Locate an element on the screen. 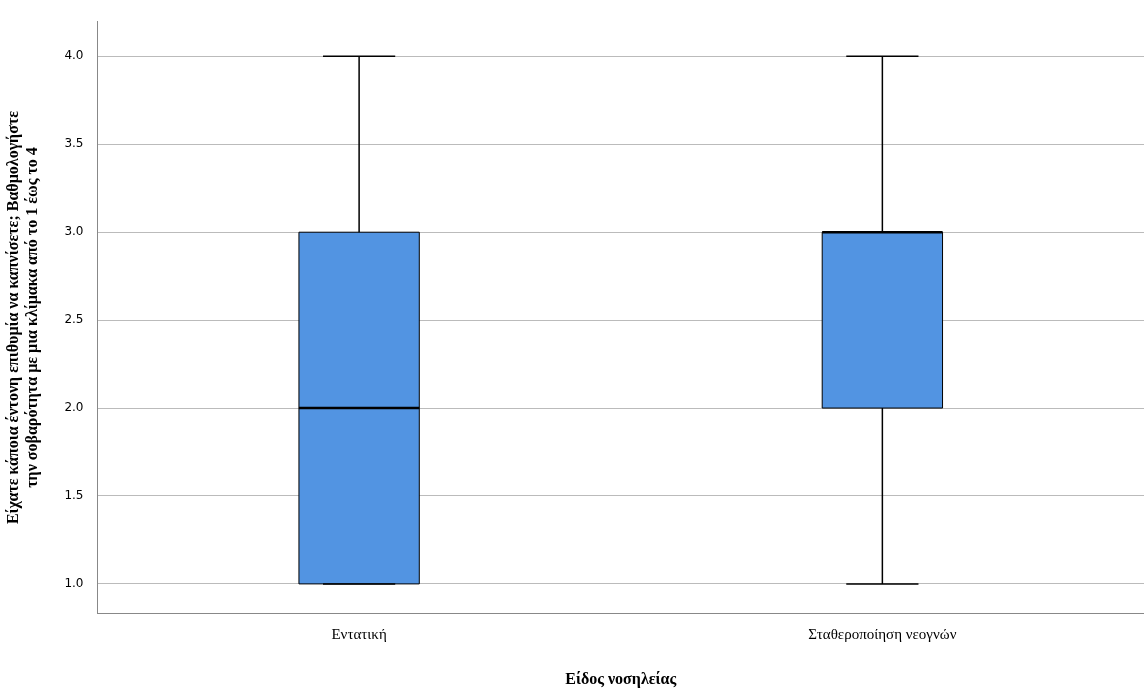 This screenshot has height=693, width=1144. x-axis-title: Είδος νοσηλείας is located at coordinates (621, 678).